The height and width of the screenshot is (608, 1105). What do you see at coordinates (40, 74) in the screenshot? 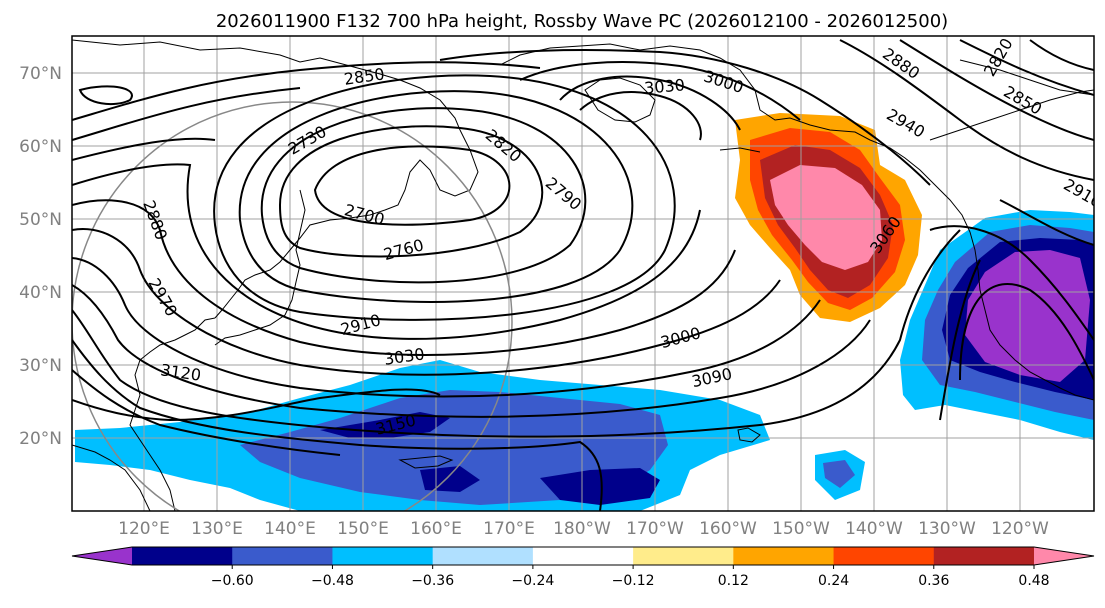
I see `lat-label: 70°N` at bounding box center [40, 74].